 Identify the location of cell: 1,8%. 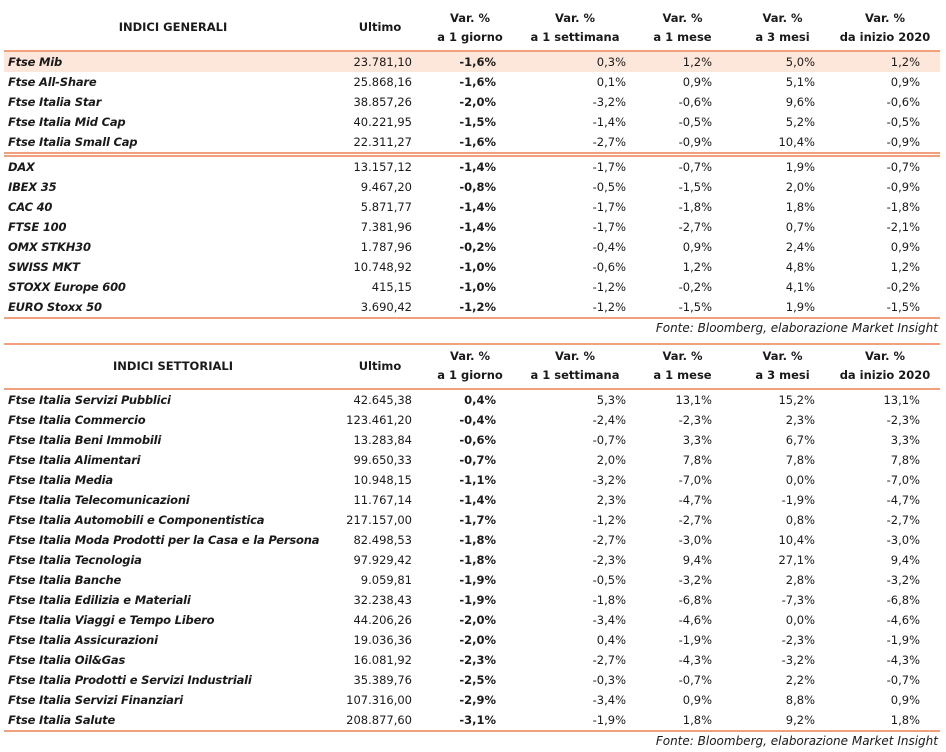
(697, 720).